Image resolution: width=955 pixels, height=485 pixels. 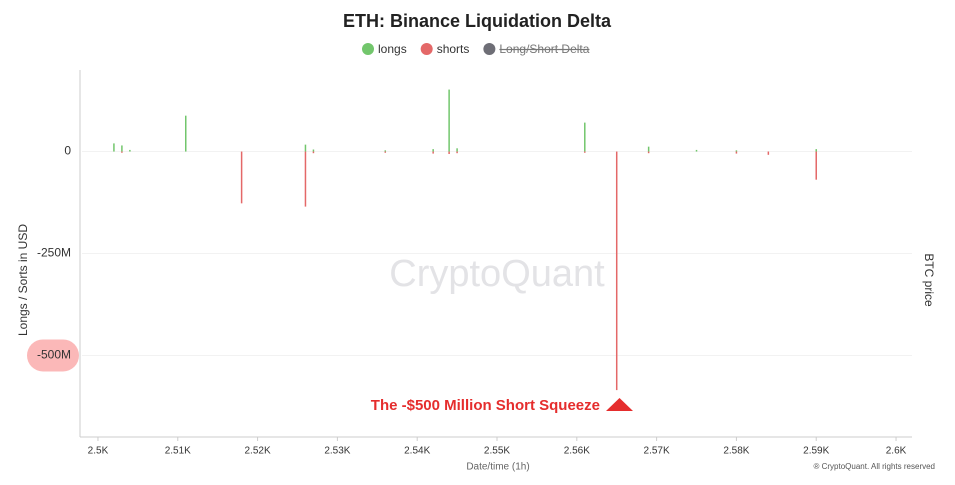 I want to click on x-tick-label: 2.54K, so click(x=417, y=451).